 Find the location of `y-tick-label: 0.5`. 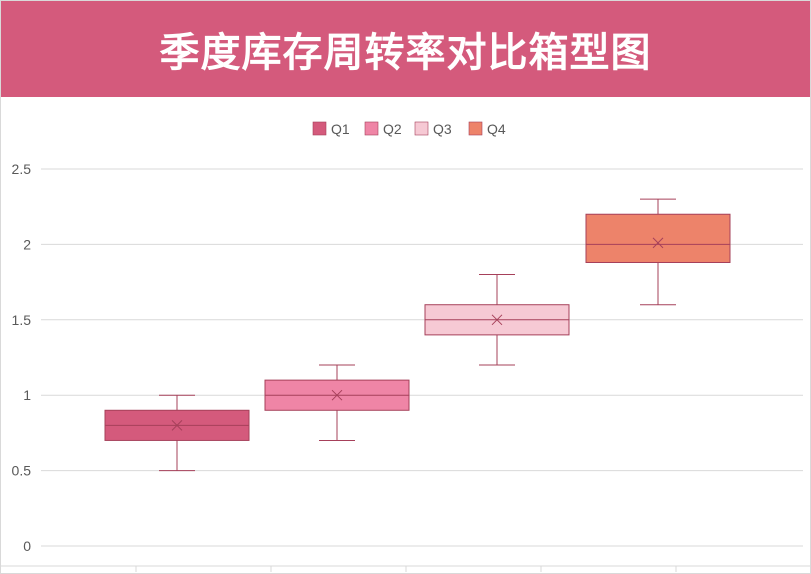

y-tick-label: 0.5 is located at coordinates (22, 471).